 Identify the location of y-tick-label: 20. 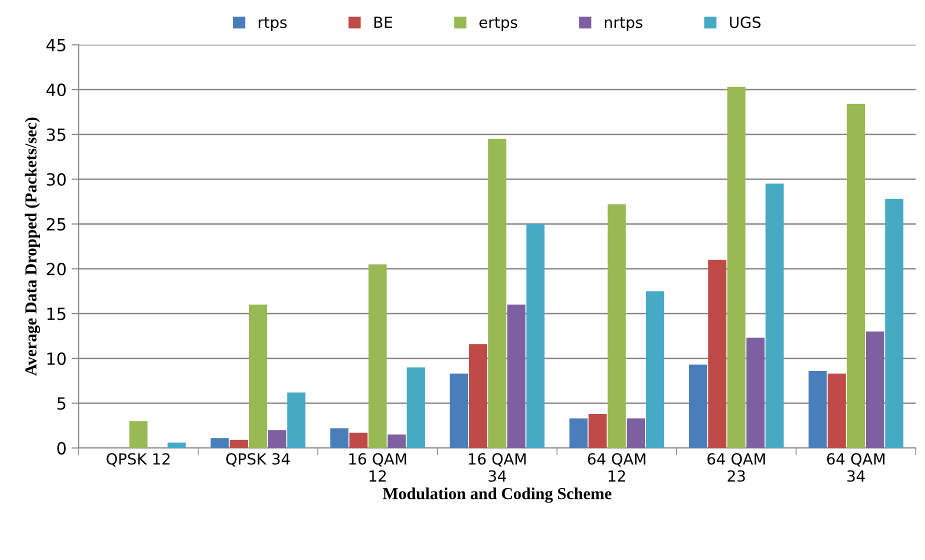
(56, 269).